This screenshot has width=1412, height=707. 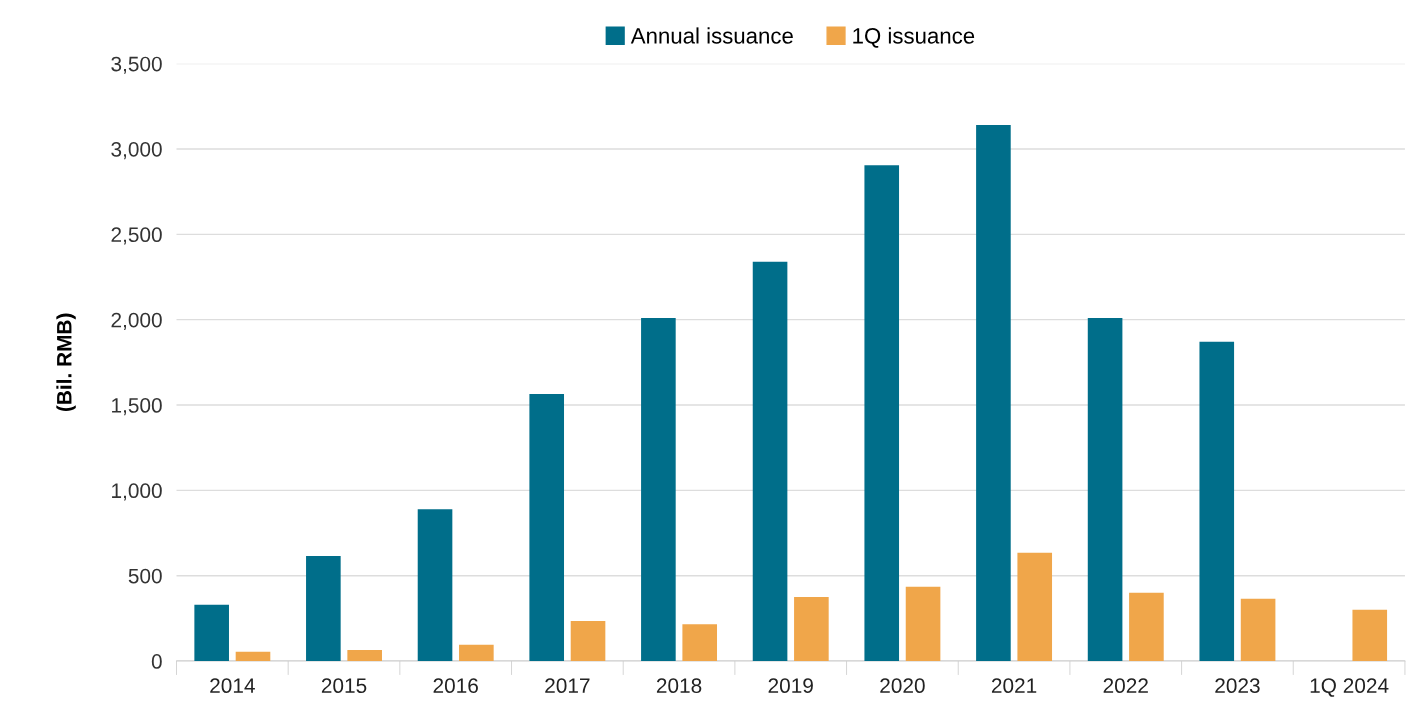 I want to click on x-tick-label: 2022, so click(x=1125, y=686).